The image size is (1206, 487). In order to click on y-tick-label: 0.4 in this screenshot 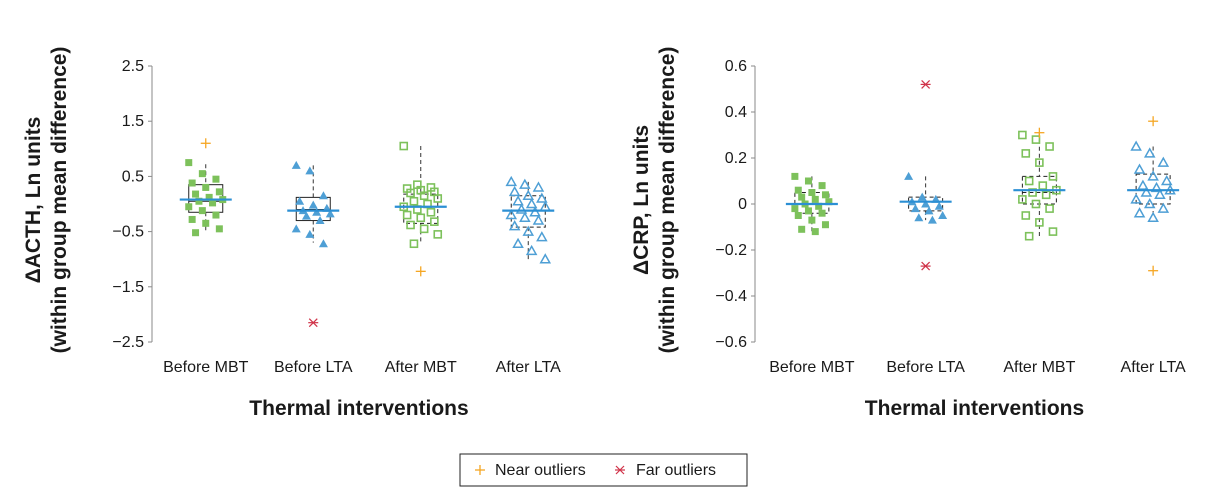, I will do `click(736, 112)`.